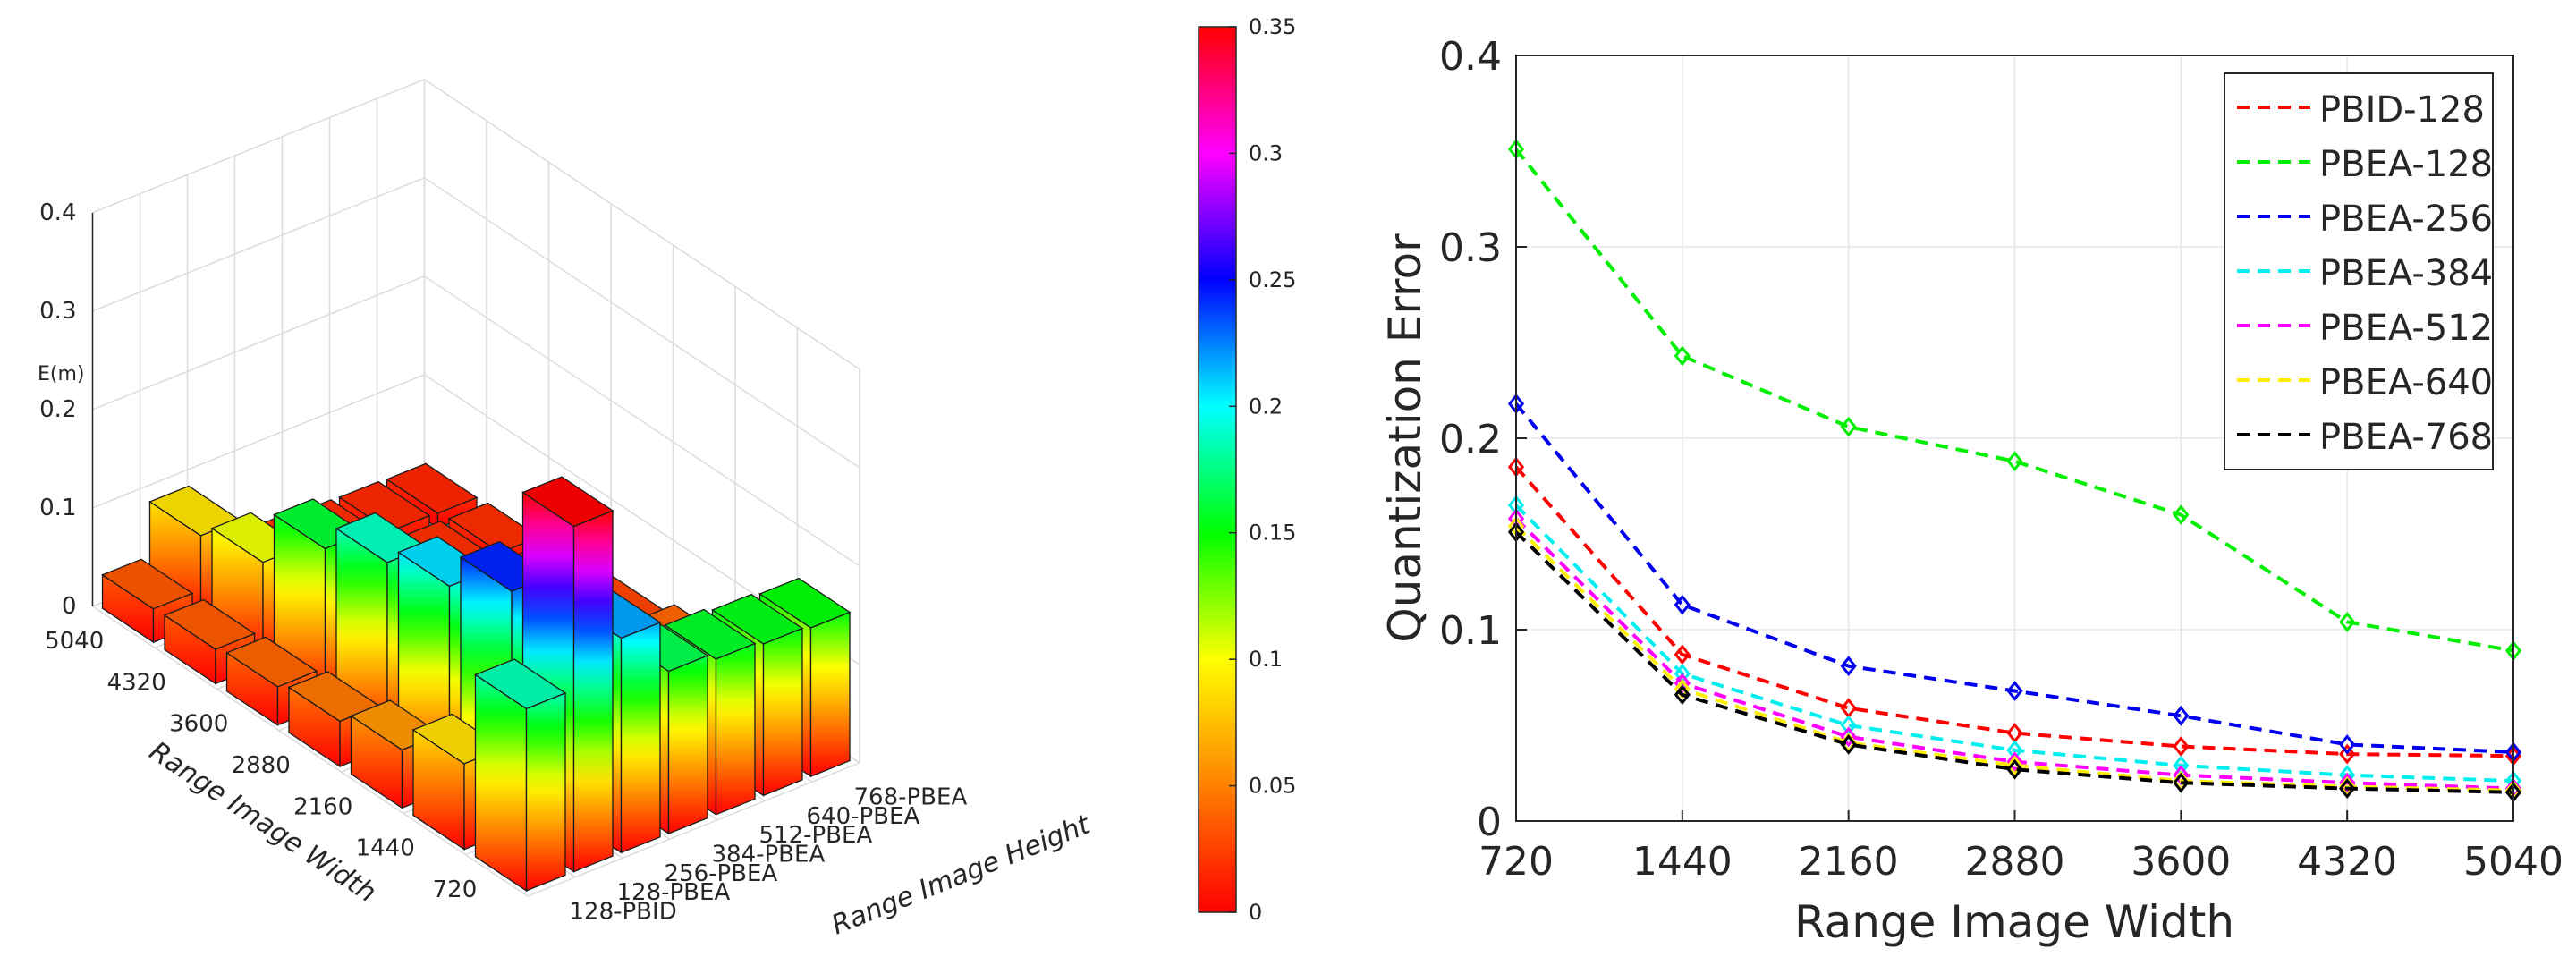  Describe the element at coordinates (2014, 922) in the screenshot. I see `line-chart-xlabel: Range Image Width` at that location.